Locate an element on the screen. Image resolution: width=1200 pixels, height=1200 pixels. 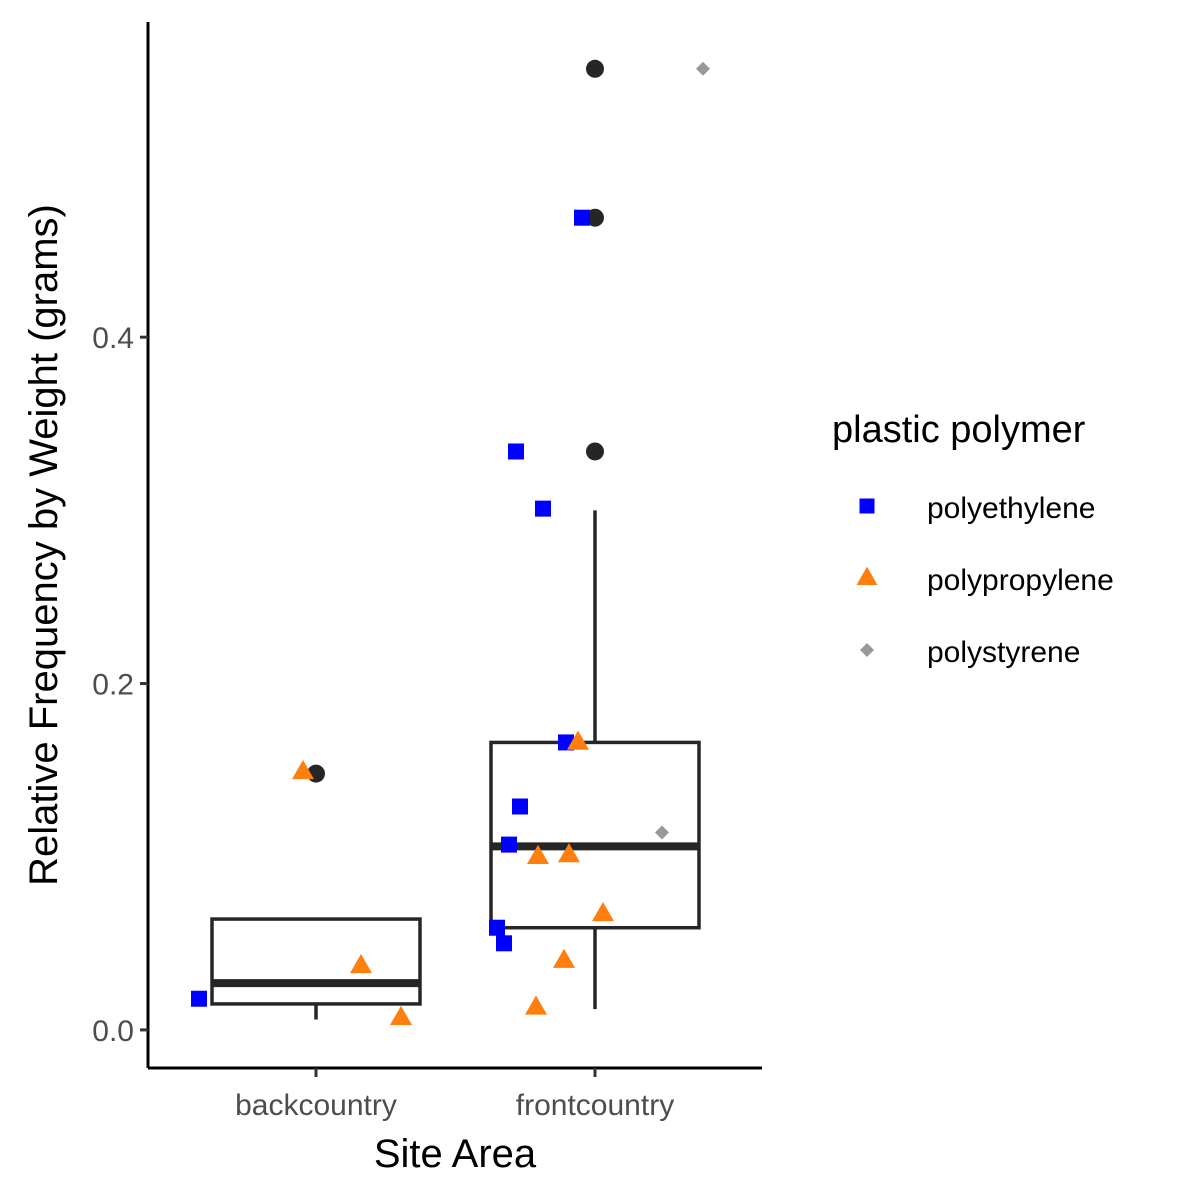
legend-entries: polyethylene polypropylene polystyrene is located at coordinates (985, 580).